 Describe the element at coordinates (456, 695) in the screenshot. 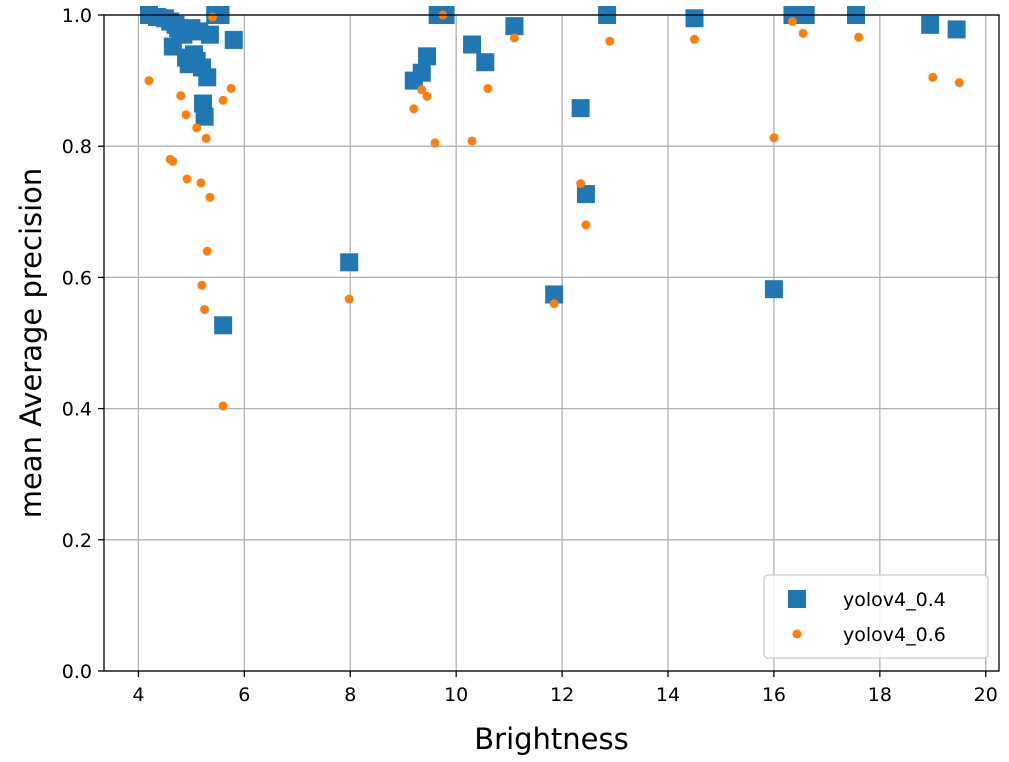

I see `x-tick-label: 10` at that location.